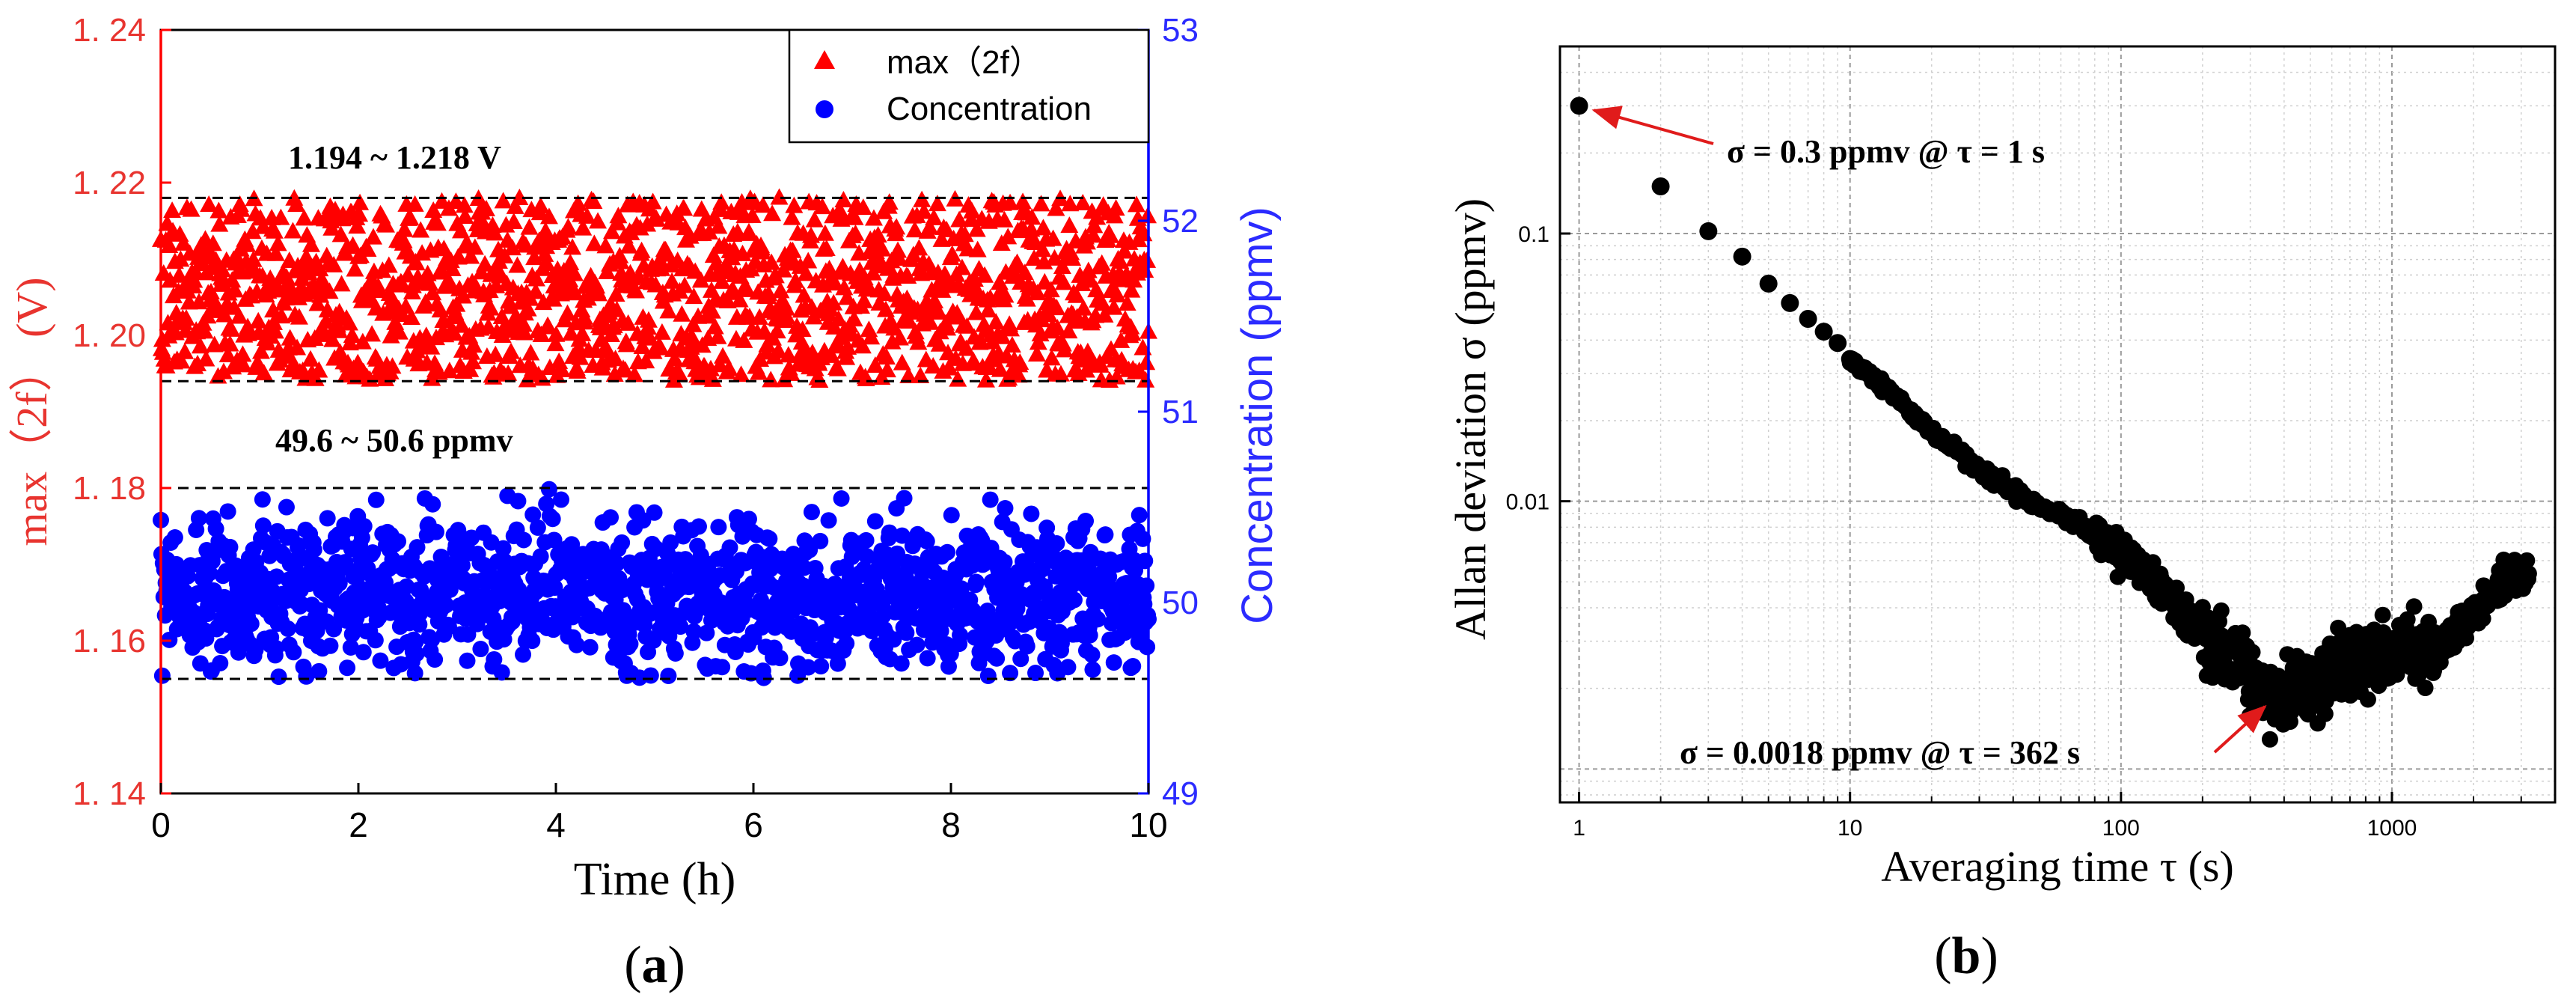 This screenshot has width=2576, height=1003. Describe the element at coordinates (359, 824) in the screenshot. I see `x-tick-label: 2` at that location.